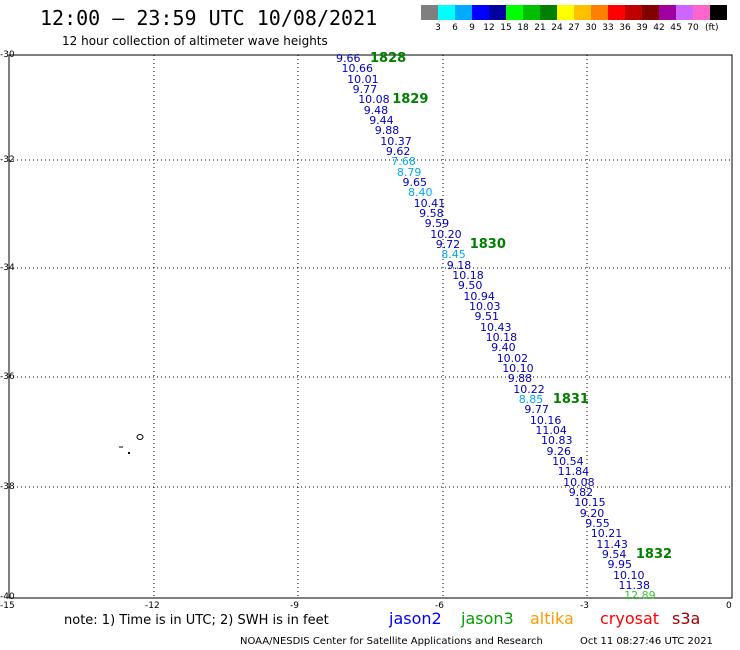  I want to click on swh-reading: 9.62, so click(398, 151).